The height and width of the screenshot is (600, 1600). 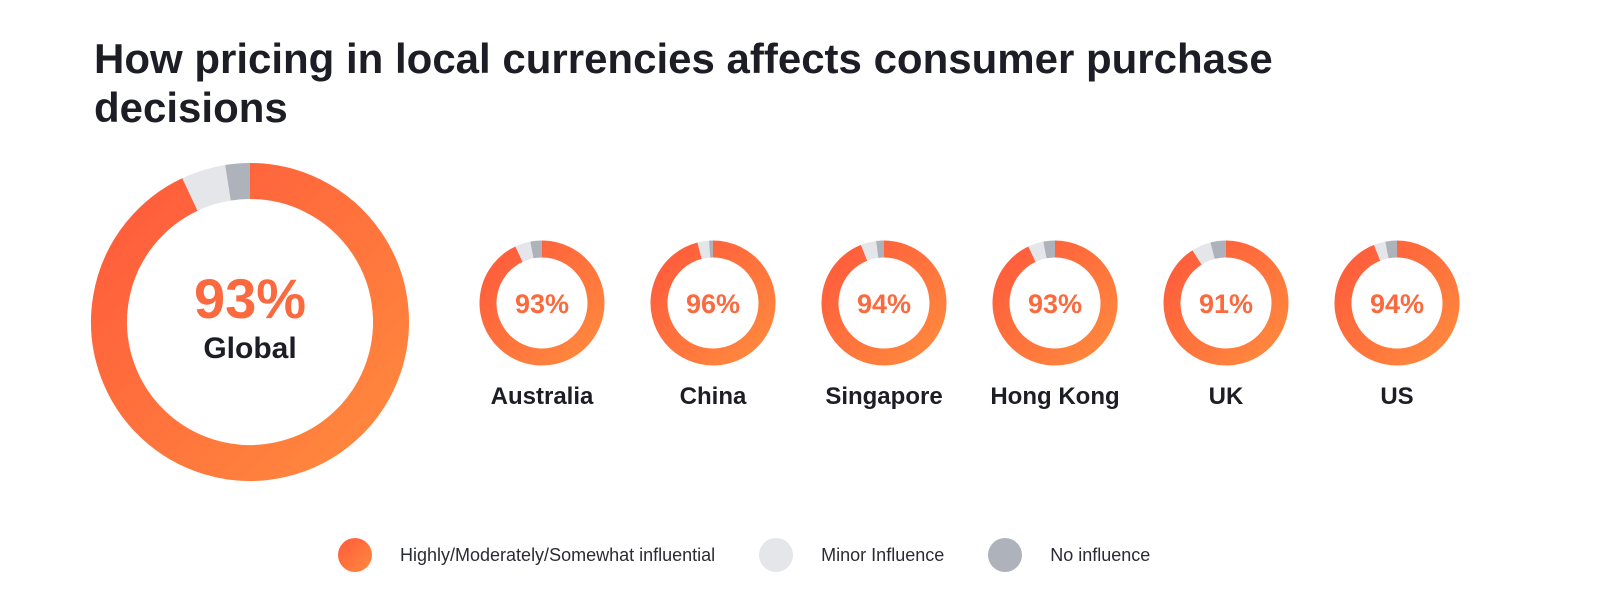 What do you see at coordinates (355, 555) in the screenshot?
I see `legend-swatch-influential` at bounding box center [355, 555].